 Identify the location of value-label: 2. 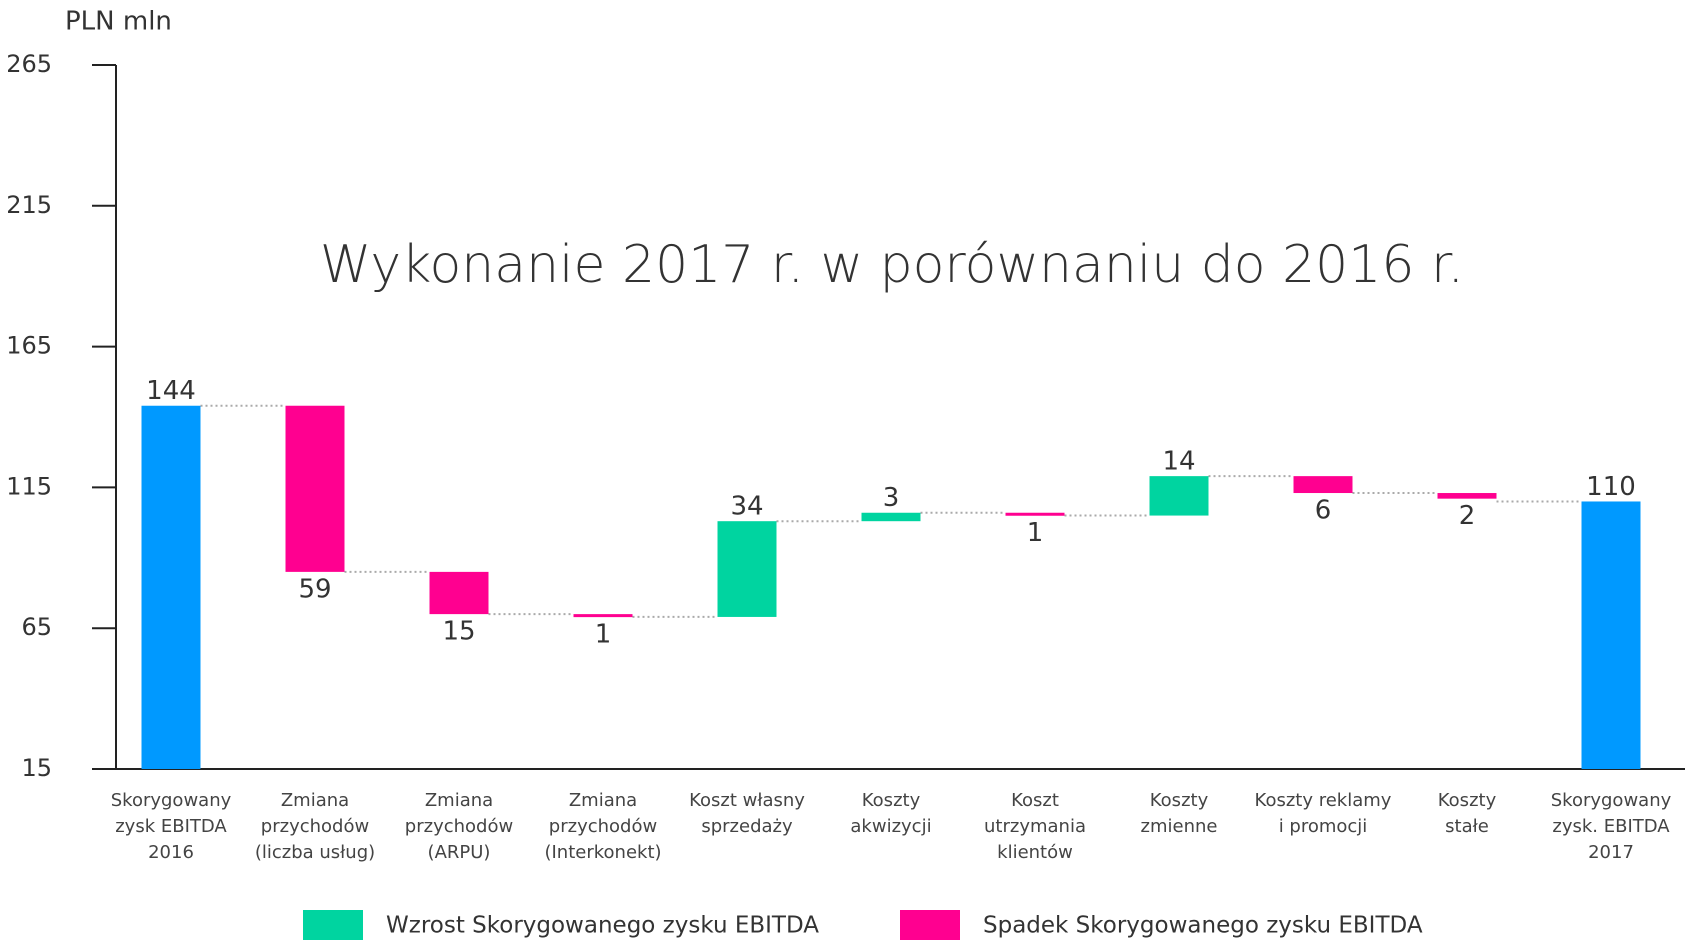
(1467, 516).